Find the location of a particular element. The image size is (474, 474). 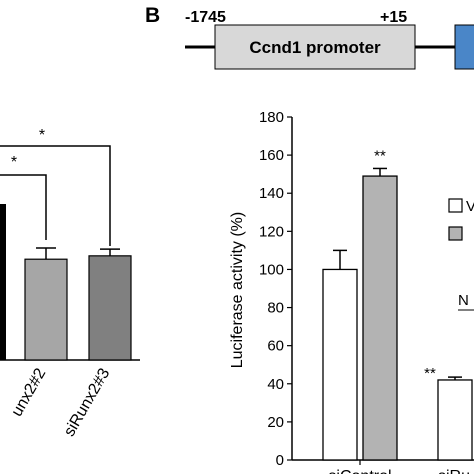

legend-label-2: N is located at coordinates (463, 300).